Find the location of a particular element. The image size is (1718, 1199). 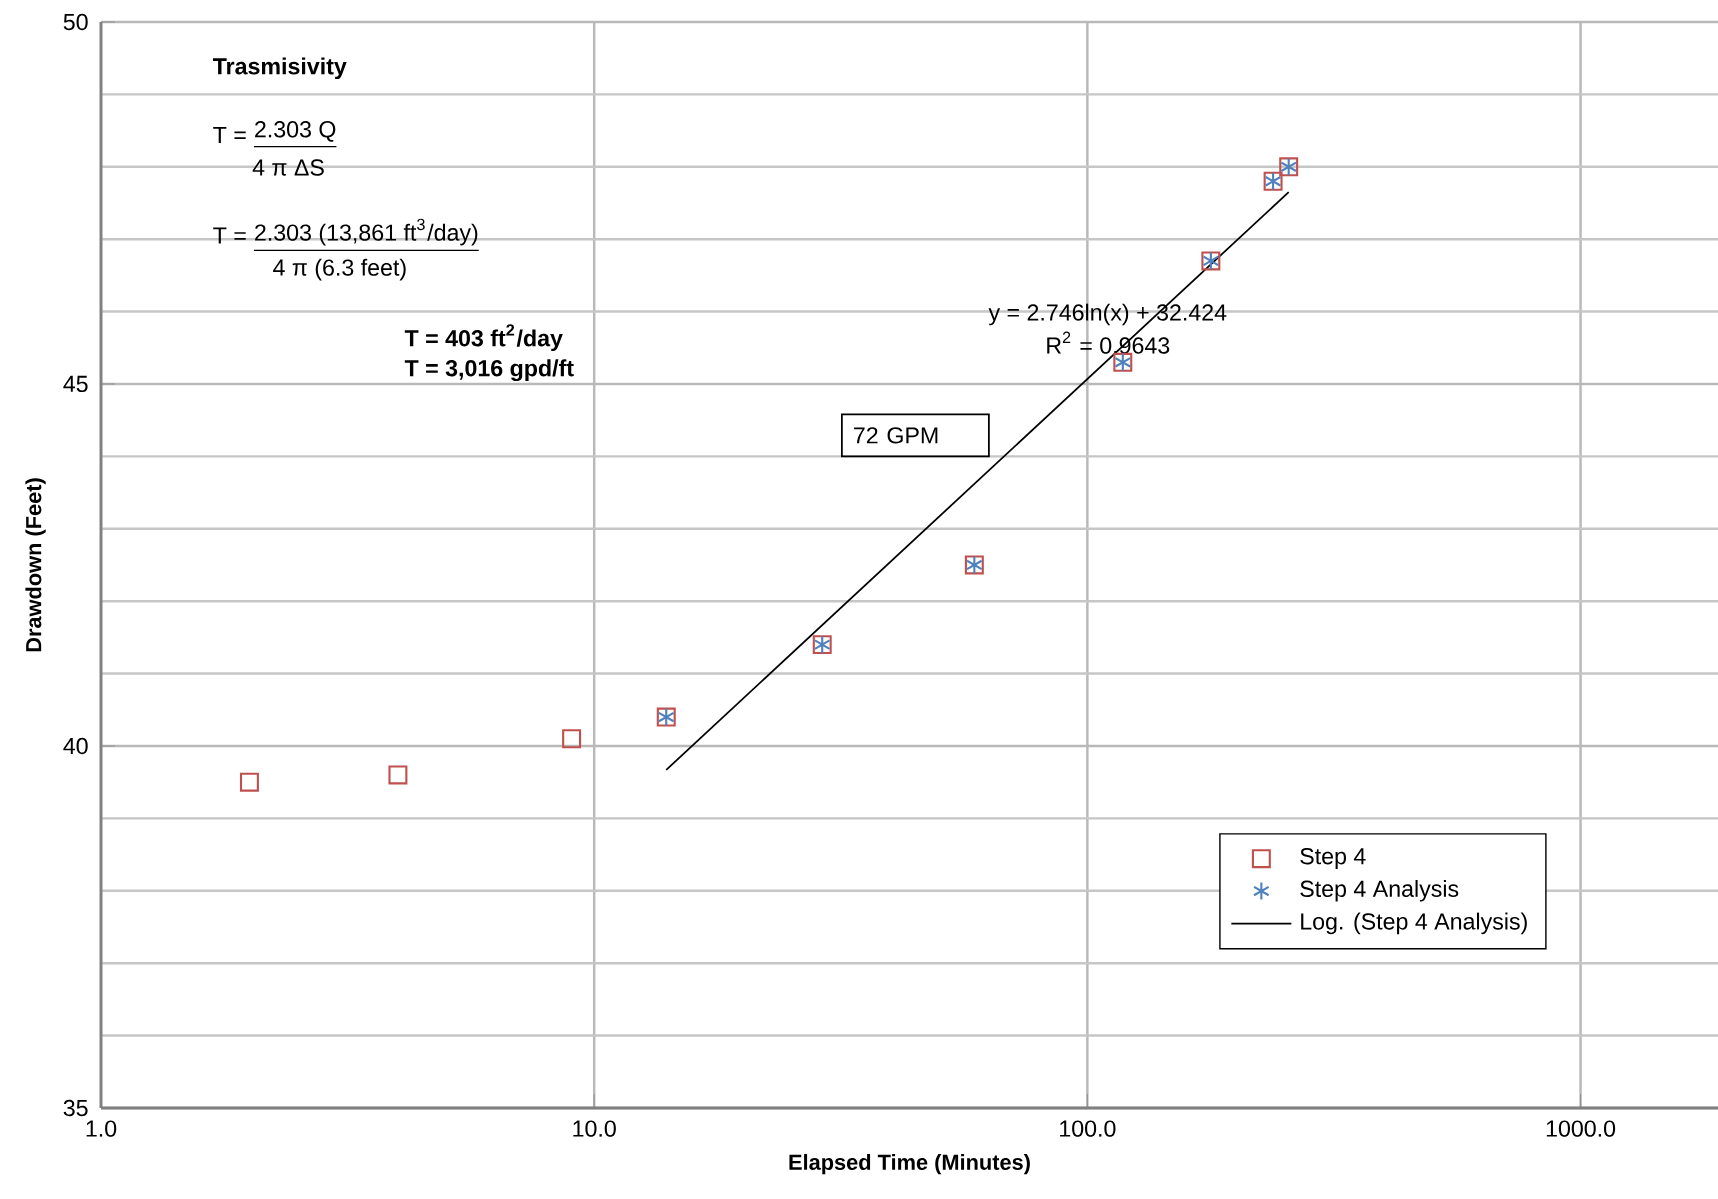

annotation: 4 π (6.3 feet) is located at coordinates (339, 269).